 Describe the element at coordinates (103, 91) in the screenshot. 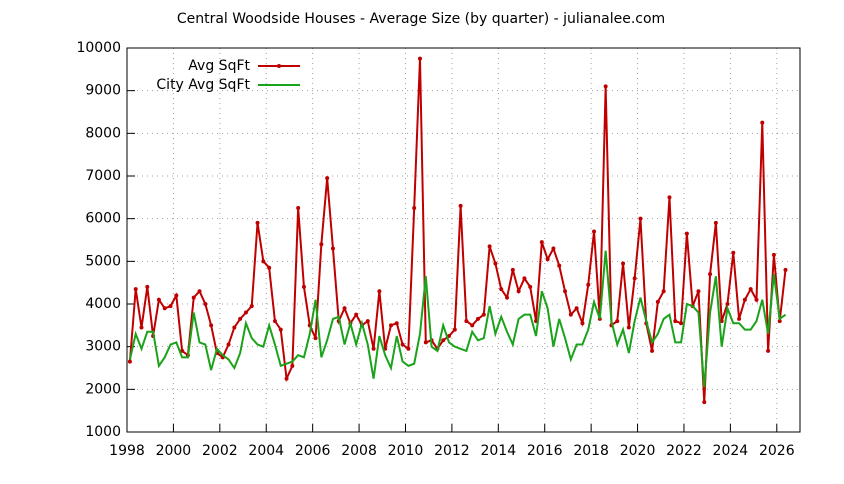

I see `y-tick-label: 9000` at that location.